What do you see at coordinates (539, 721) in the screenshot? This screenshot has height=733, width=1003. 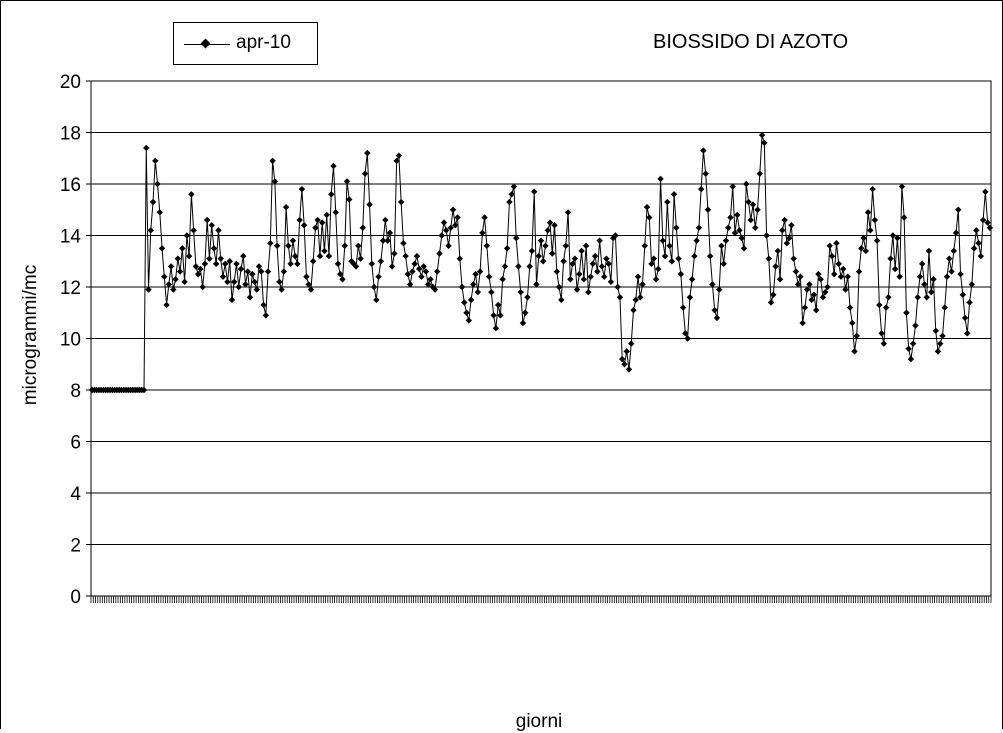 I see `x-axis-title: giorni` at bounding box center [539, 721].